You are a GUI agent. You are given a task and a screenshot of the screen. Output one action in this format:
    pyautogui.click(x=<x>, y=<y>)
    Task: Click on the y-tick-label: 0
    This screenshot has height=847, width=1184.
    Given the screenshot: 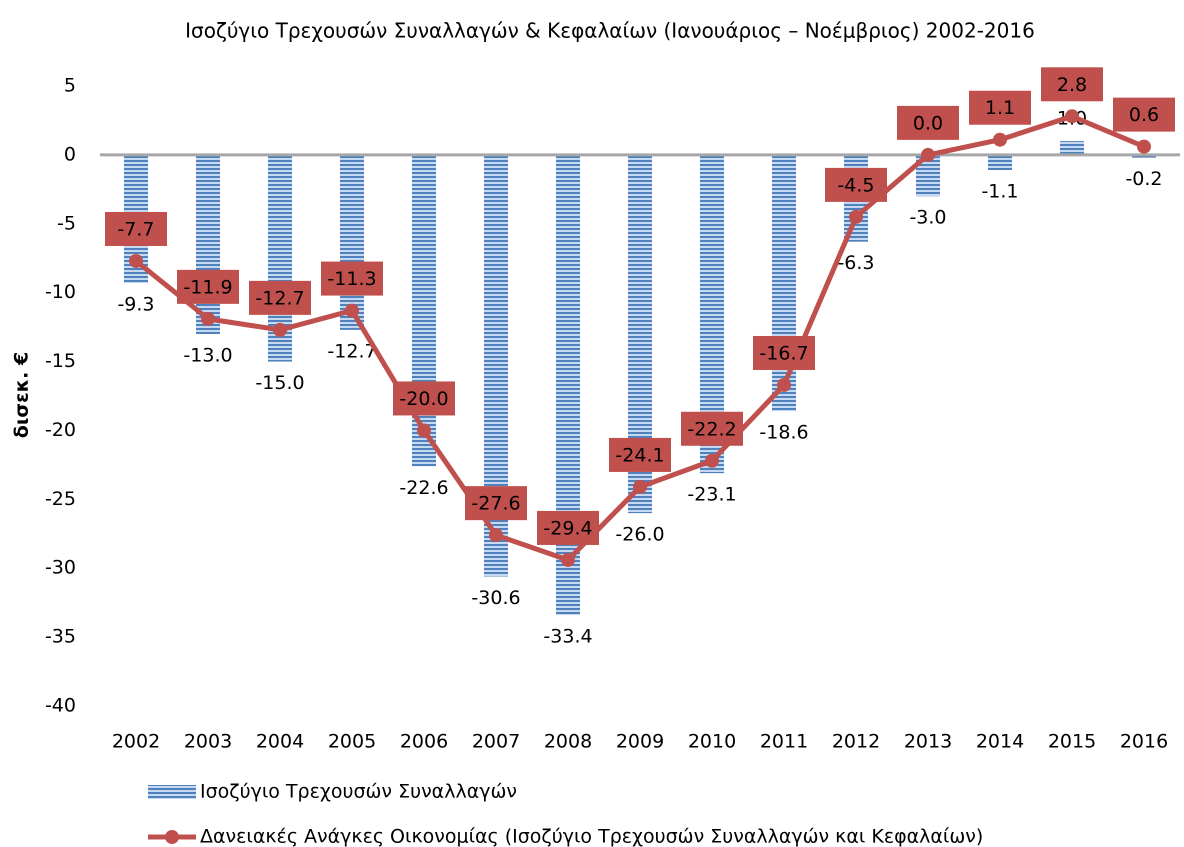 What is the action you would take?
    pyautogui.click(x=70, y=154)
    